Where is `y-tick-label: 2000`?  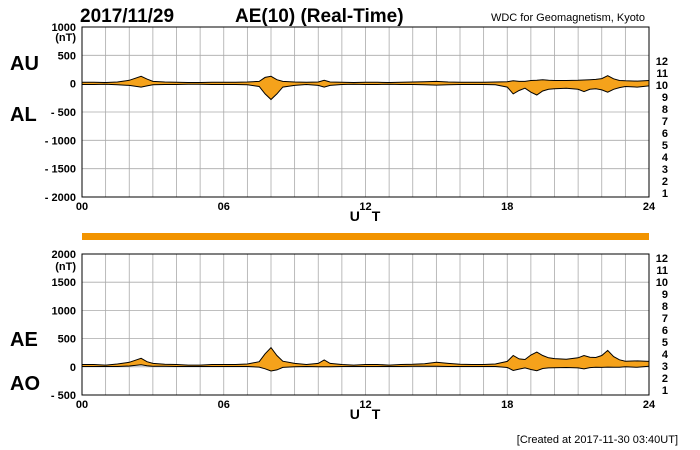
y-tick-label: 2000 is located at coordinates (64, 255).